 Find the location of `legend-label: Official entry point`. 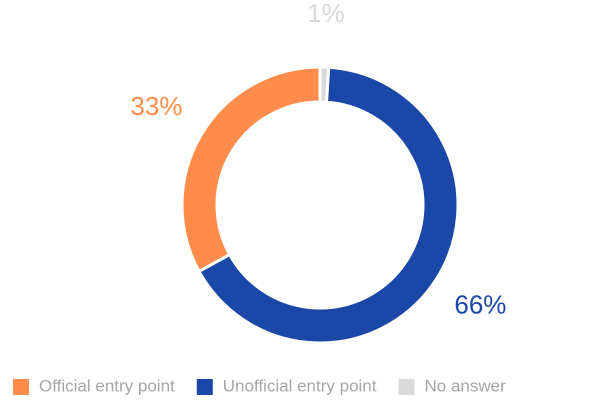

legend-label: Official entry point is located at coordinates (107, 385).